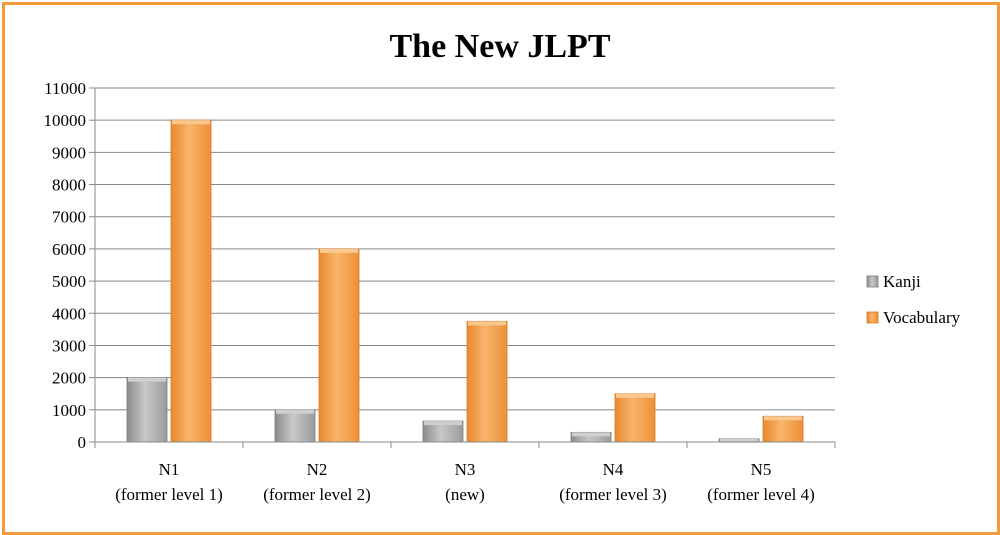 The image size is (1000, 535). I want to click on x-category-label: (new), so click(465, 494).